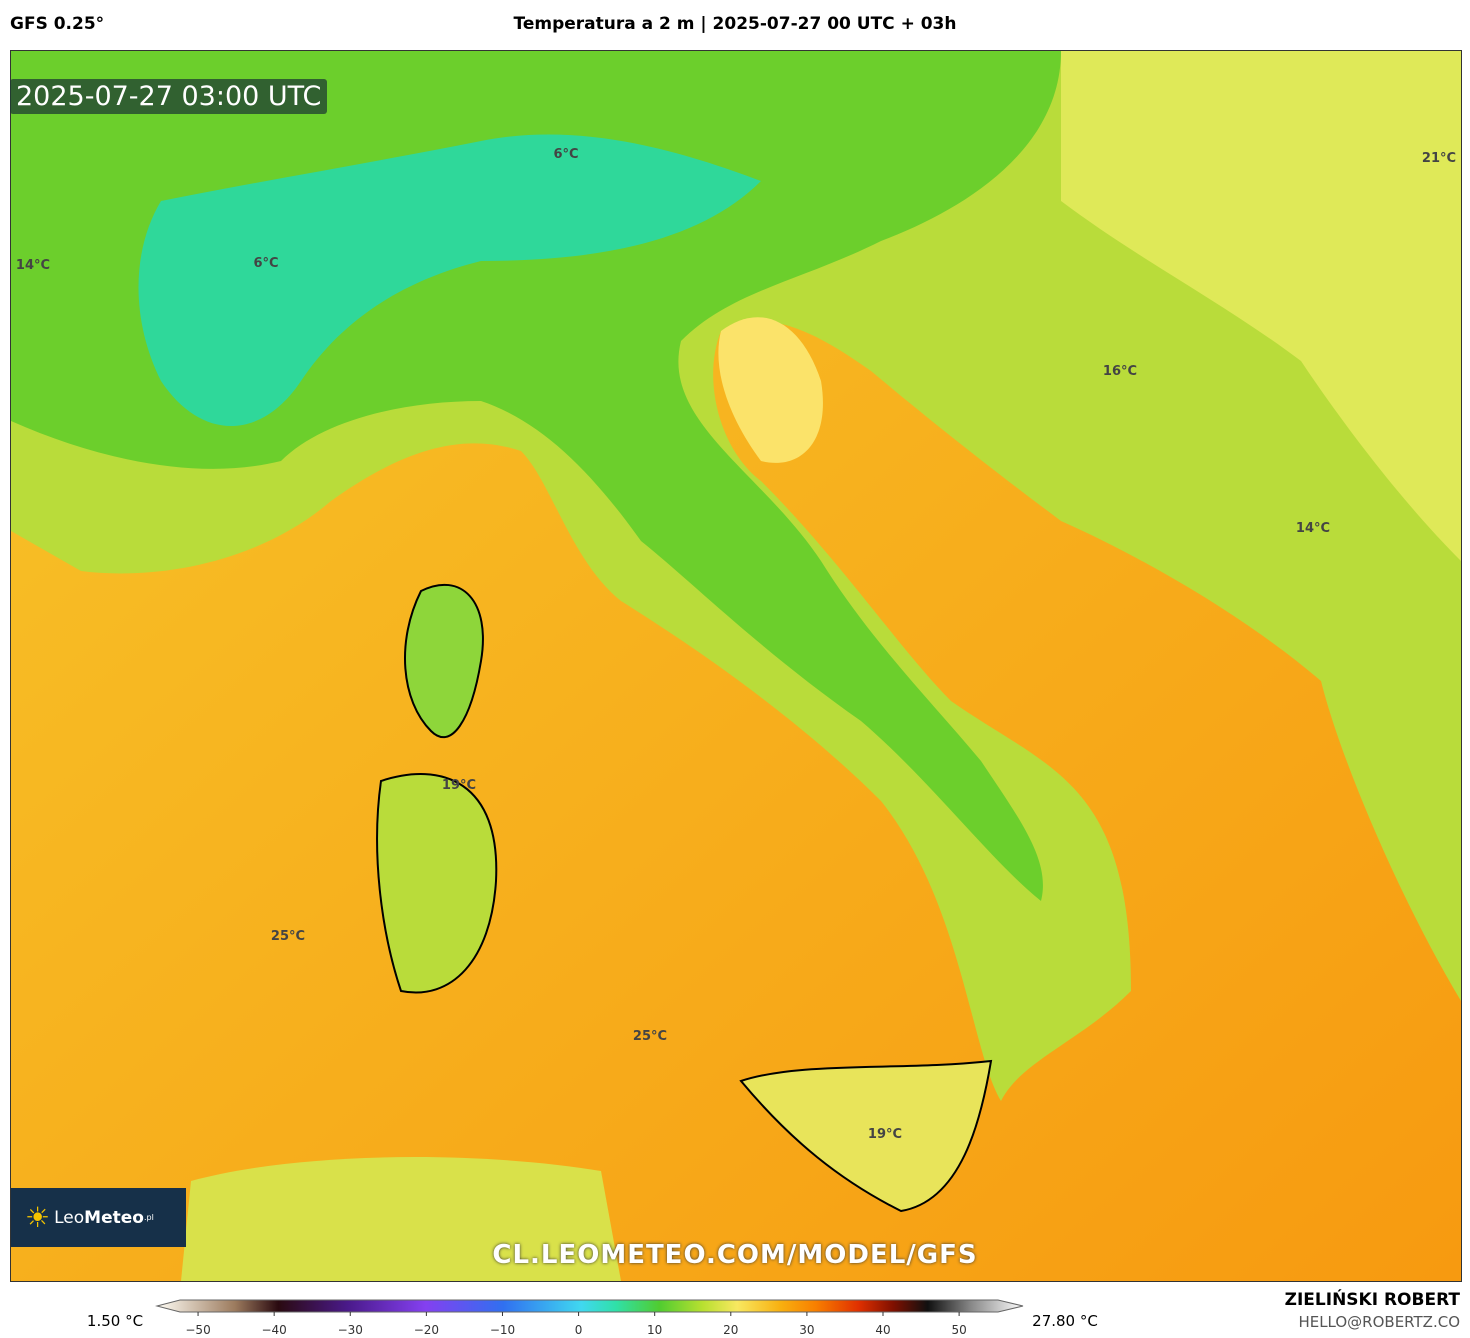 The image size is (1470, 1338). I want to click on coast, so click(770, 390).